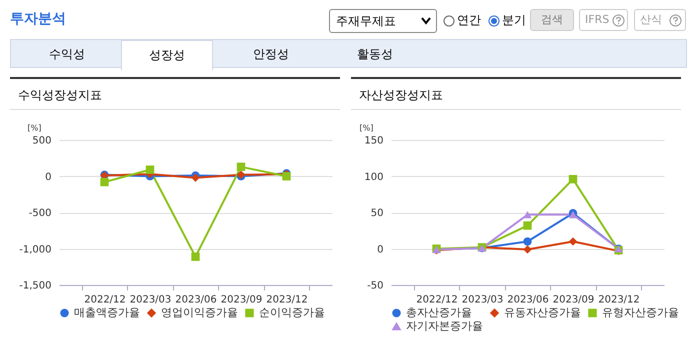  Describe the element at coordinates (35, 250) in the screenshot. I see `y-tick-label: -1,000` at that location.